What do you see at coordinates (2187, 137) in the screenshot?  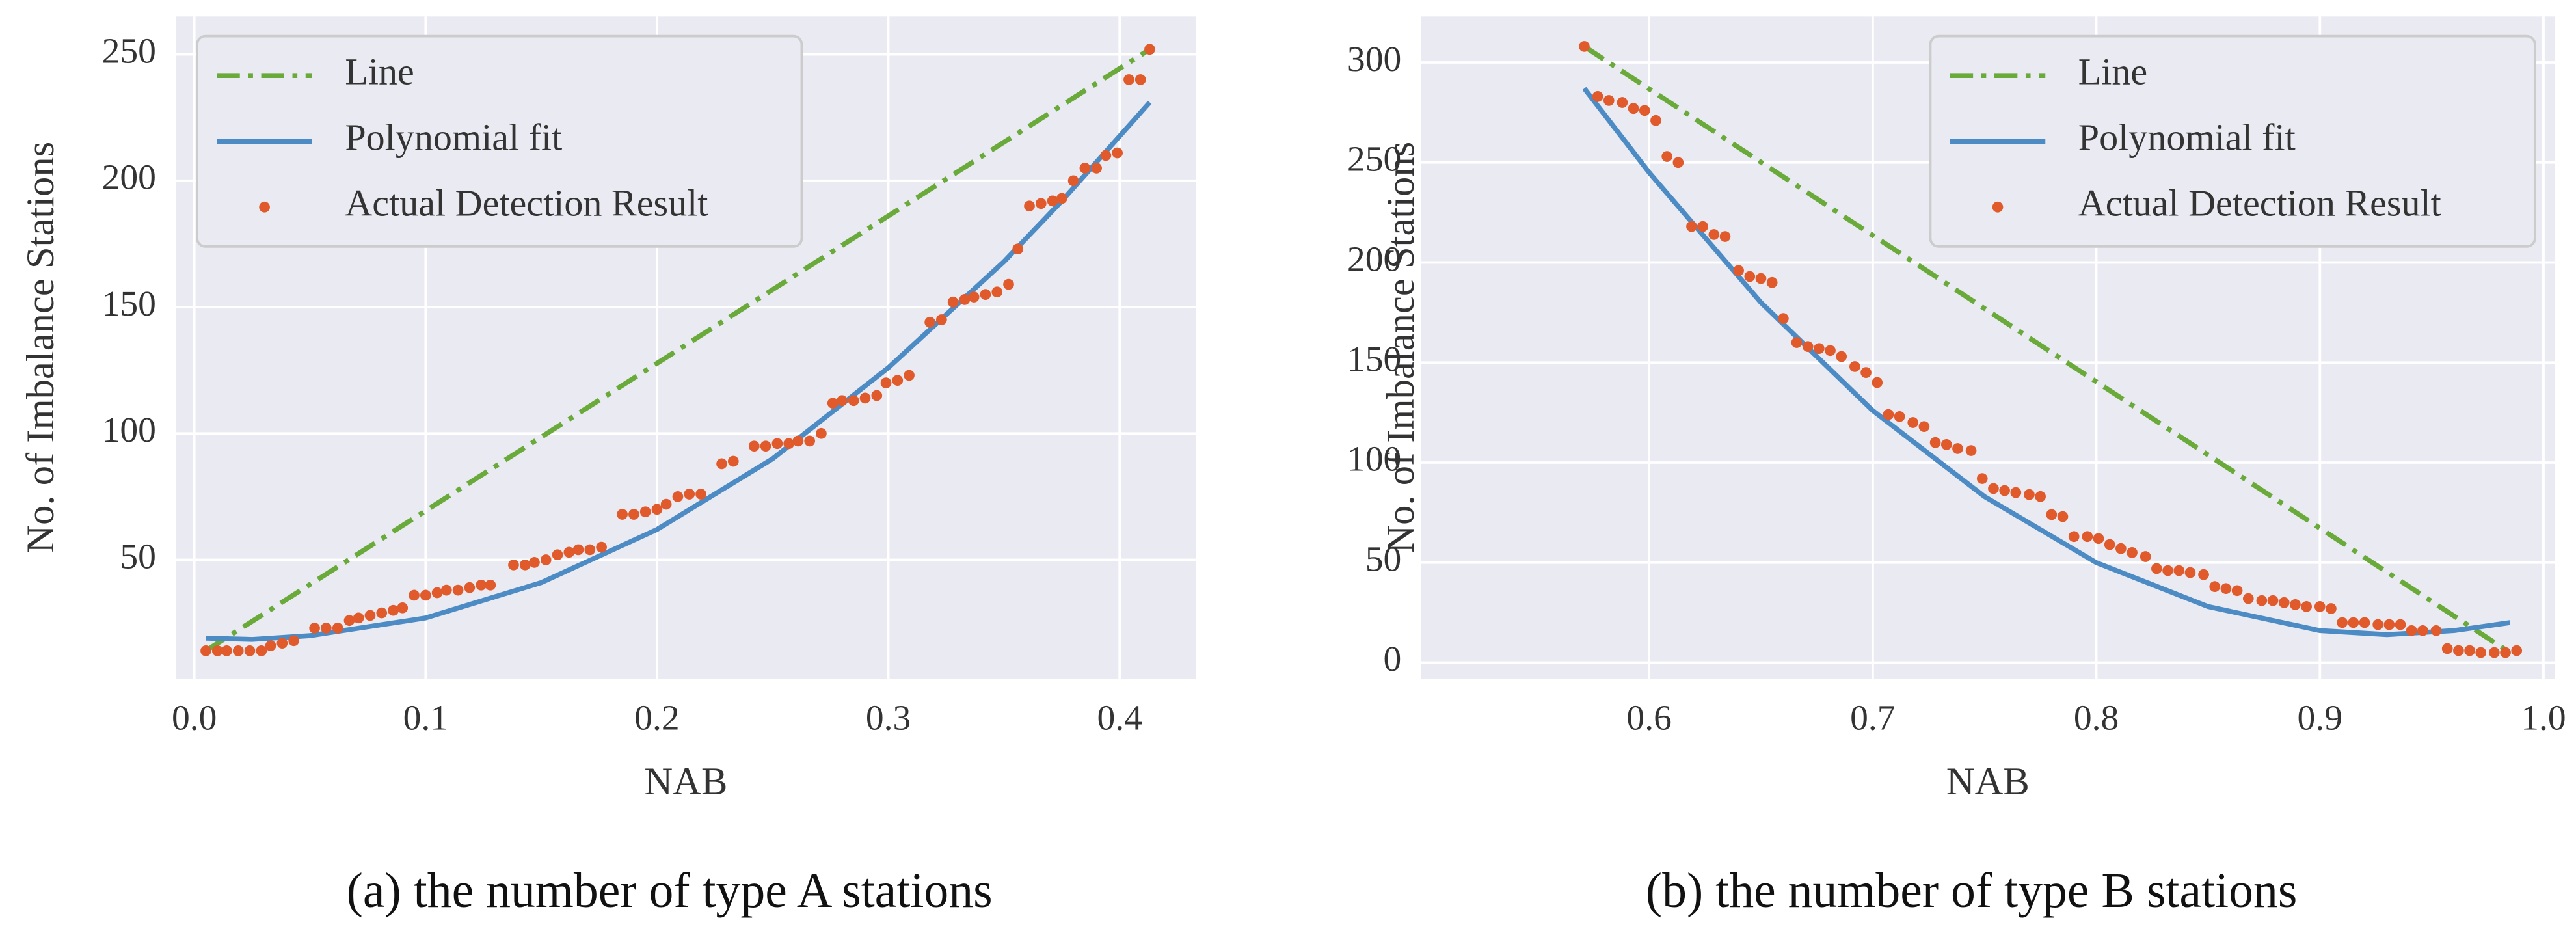 I see `legend-label: Polynomial fit` at bounding box center [2187, 137].